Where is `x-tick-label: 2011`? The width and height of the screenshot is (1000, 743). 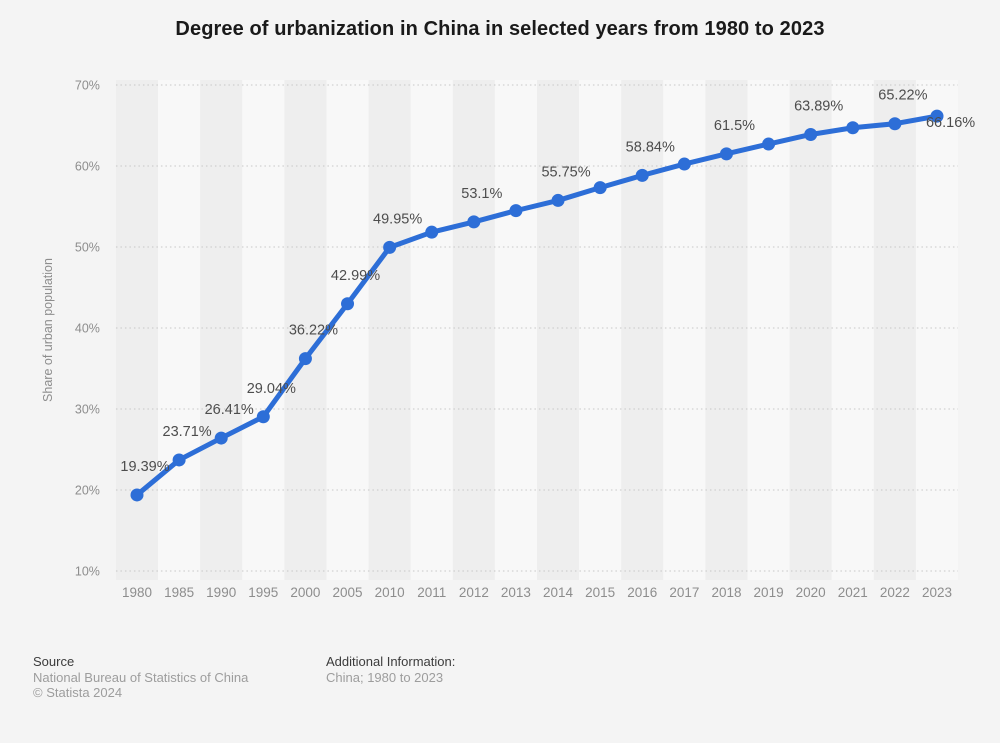
x-tick-label: 2011 is located at coordinates (431, 592).